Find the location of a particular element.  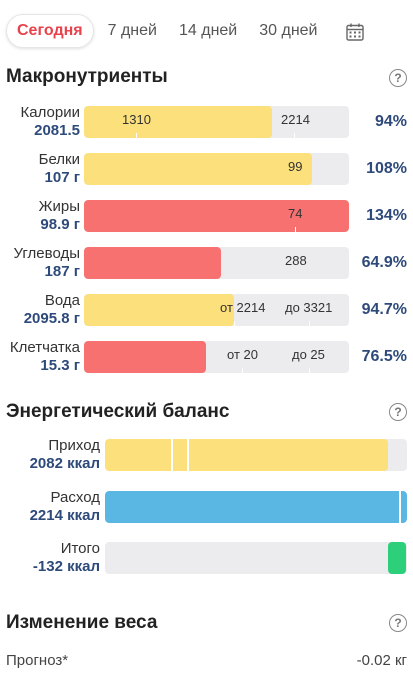

period-tabs: Сегодня 7 дней 14 дней 30 дней is located at coordinates (206, 31).